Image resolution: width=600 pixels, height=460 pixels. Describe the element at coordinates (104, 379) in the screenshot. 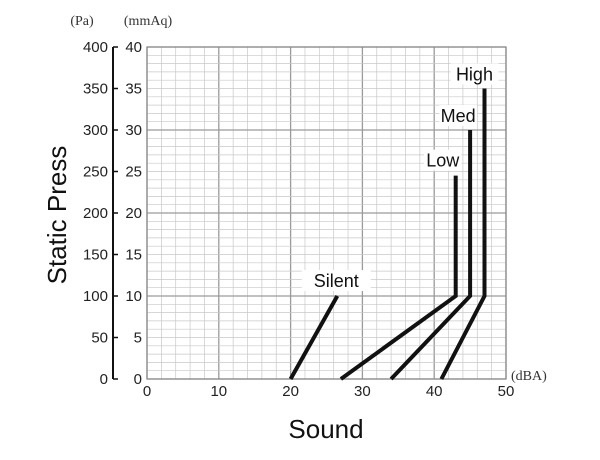

I see `y-tick-label-pa: 0` at that location.